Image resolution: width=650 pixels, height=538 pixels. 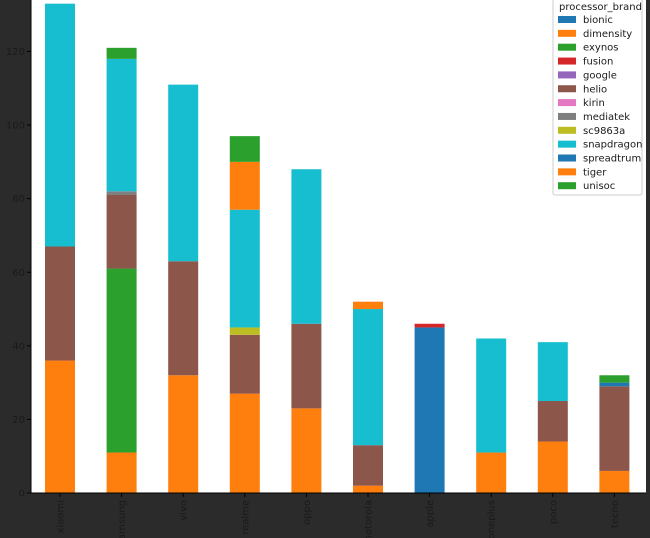 What do you see at coordinates (429, 410) in the screenshot?
I see `bar-apple-bionic` at bounding box center [429, 410].